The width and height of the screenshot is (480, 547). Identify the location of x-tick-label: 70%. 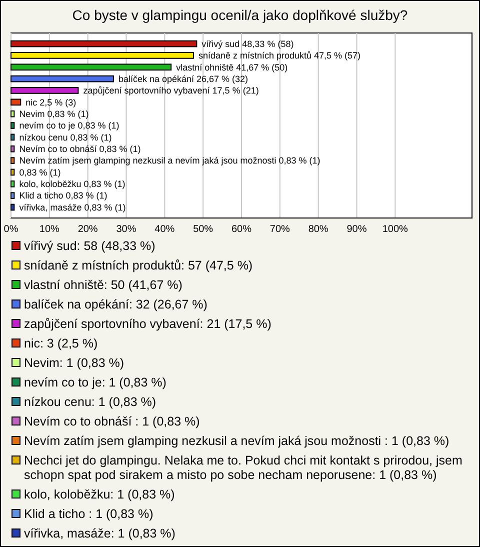
(280, 229).